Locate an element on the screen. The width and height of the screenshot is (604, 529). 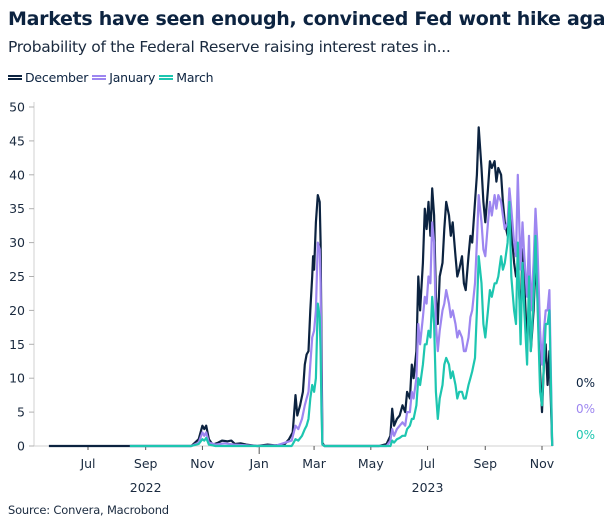
legend: December January March is located at coordinates (111, 77).